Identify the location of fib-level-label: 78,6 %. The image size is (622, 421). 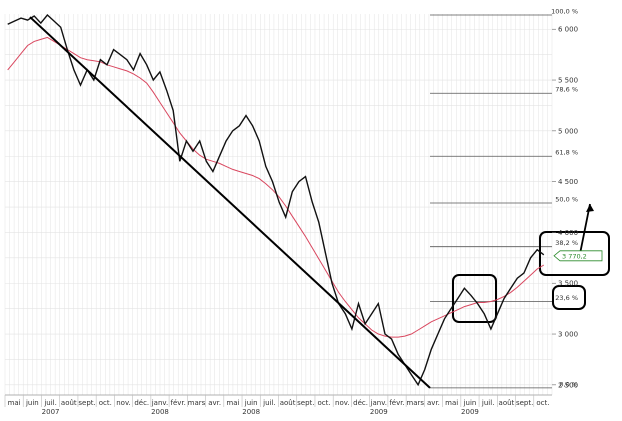
(566, 90).